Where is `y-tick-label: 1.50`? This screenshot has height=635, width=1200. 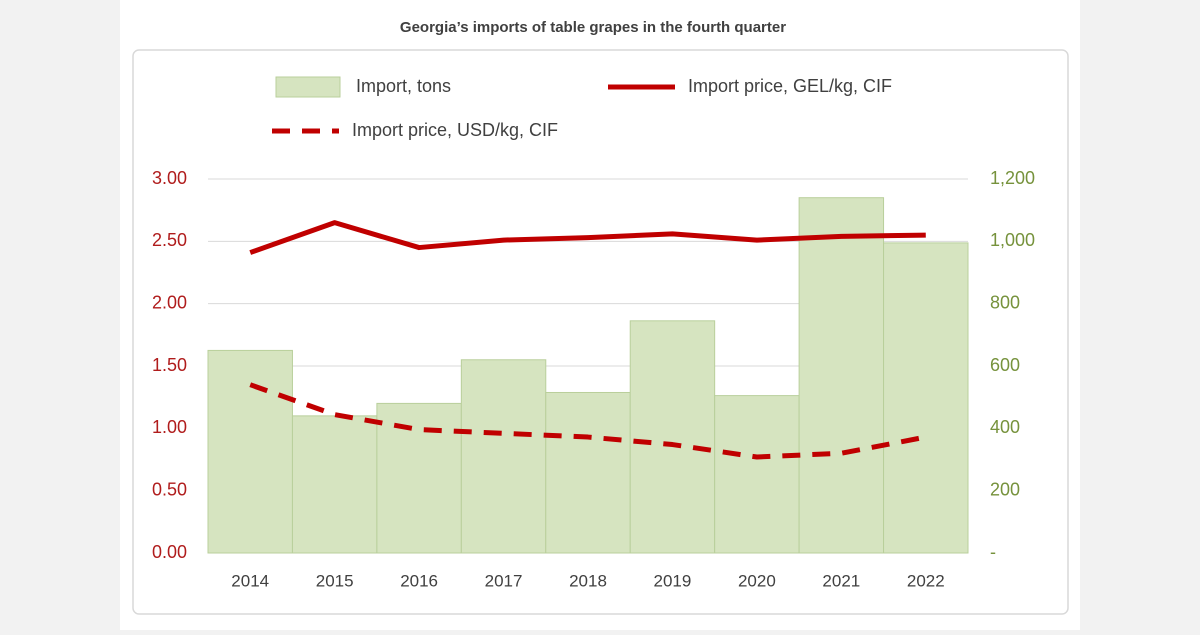
y-tick-label: 1.50 is located at coordinates (169, 365).